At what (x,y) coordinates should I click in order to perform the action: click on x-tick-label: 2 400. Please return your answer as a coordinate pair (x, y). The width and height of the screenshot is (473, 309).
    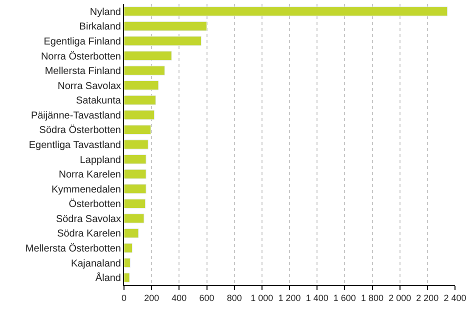
    Looking at the image, I should click on (455, 297).